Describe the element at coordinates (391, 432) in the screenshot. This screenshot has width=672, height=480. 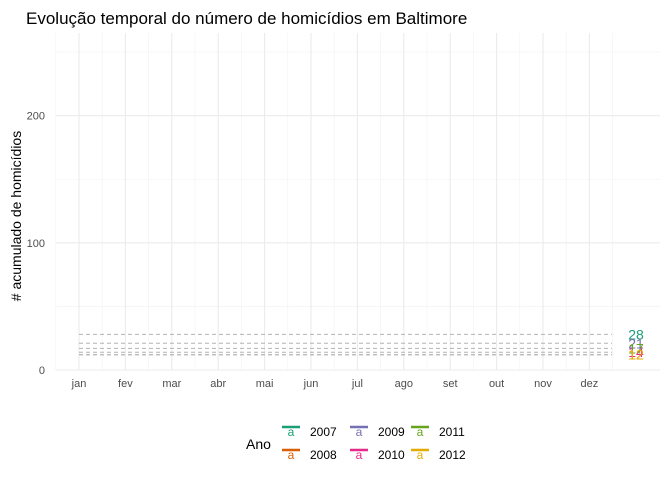
I see `legend-label-2009: 2009` at that location.